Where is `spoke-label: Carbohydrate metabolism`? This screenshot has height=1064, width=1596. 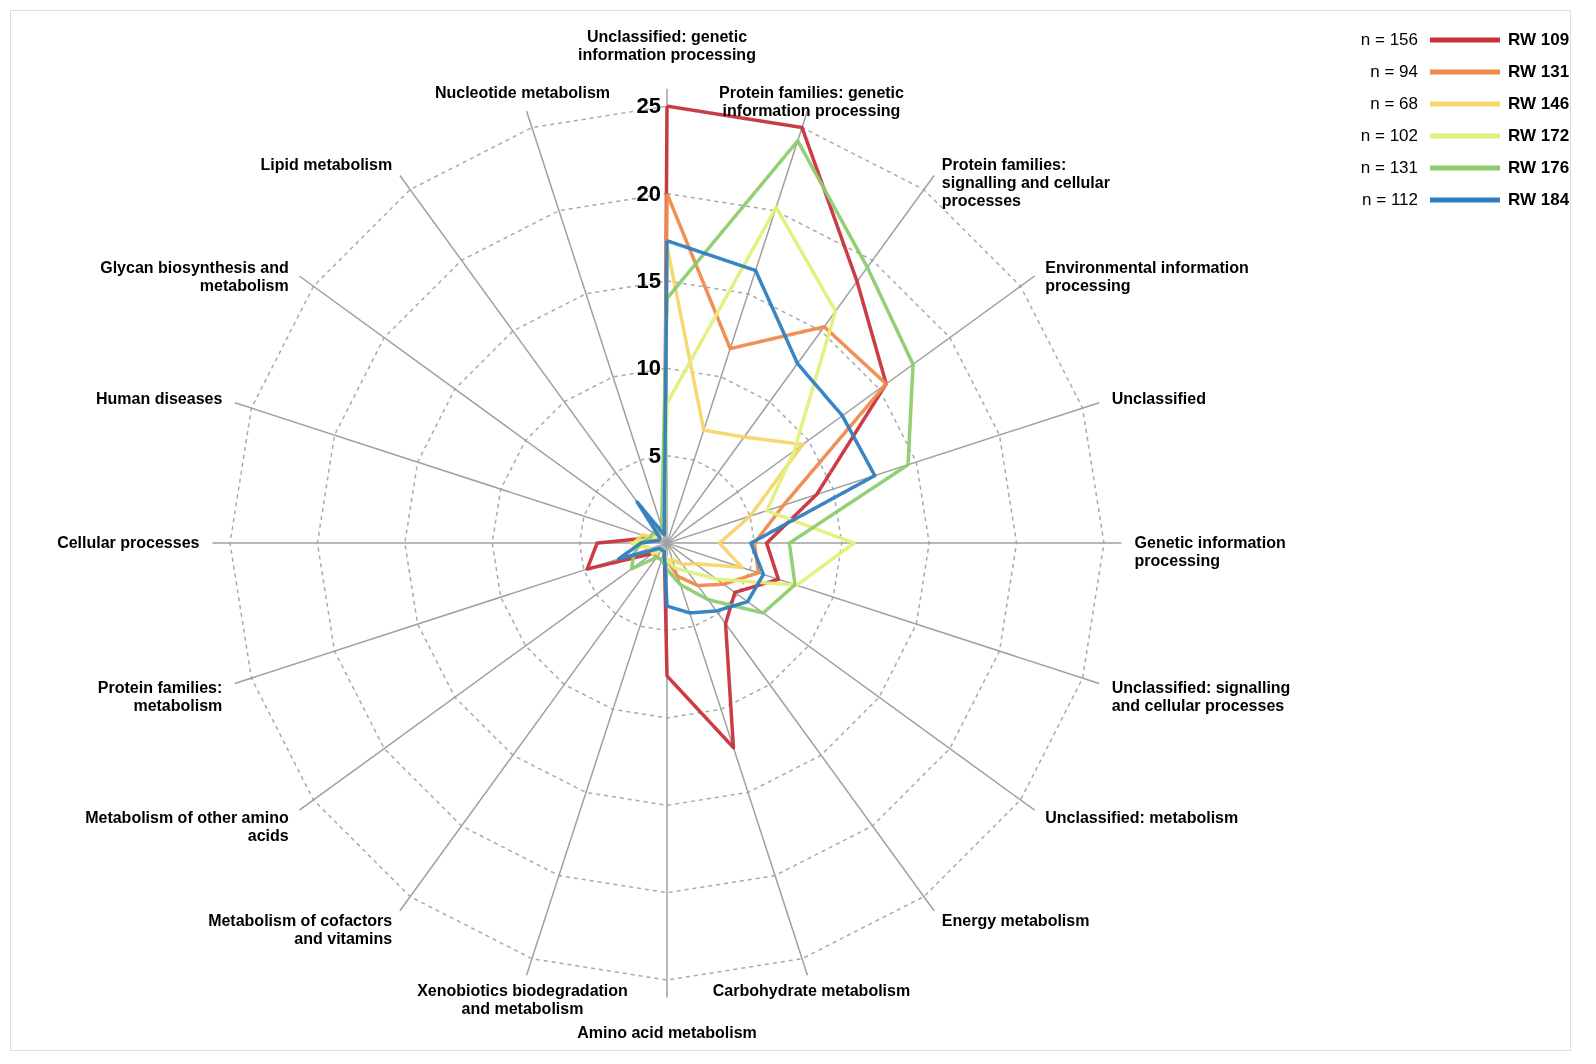 spoke-label: Carbohydrate metabolism is located at coordinates (811, 991).